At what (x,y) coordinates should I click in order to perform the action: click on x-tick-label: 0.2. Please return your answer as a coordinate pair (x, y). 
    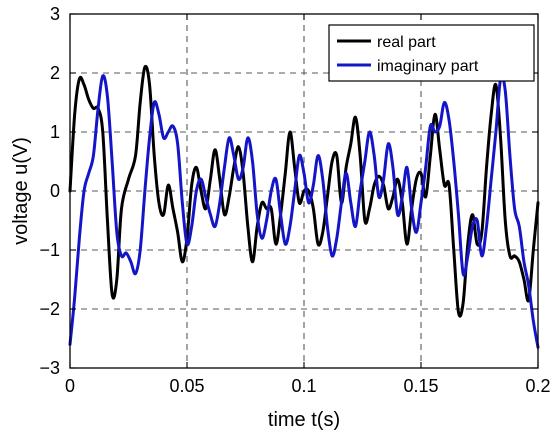
    Looking at the image, I should click on (537, 386).